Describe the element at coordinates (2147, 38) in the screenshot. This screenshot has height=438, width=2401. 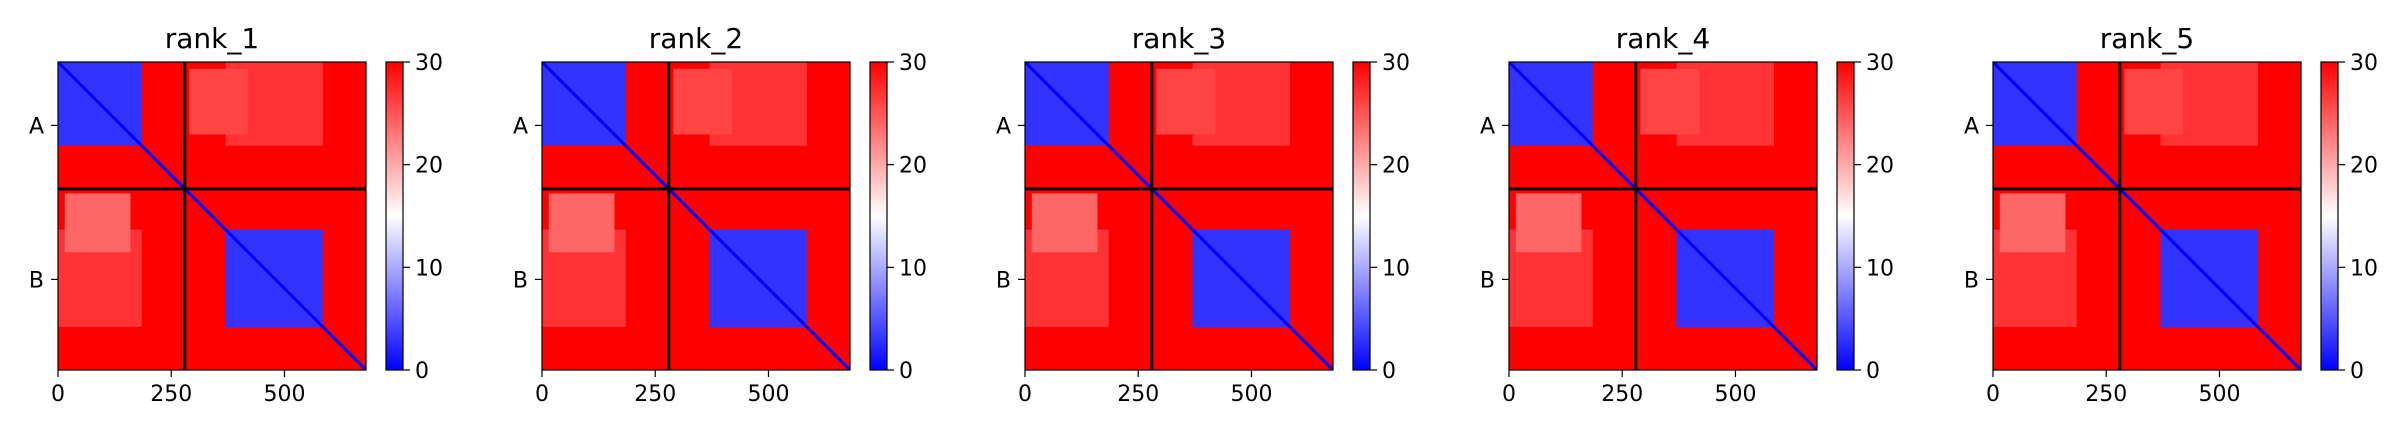
I see `chart-title: rank_5` at that location.